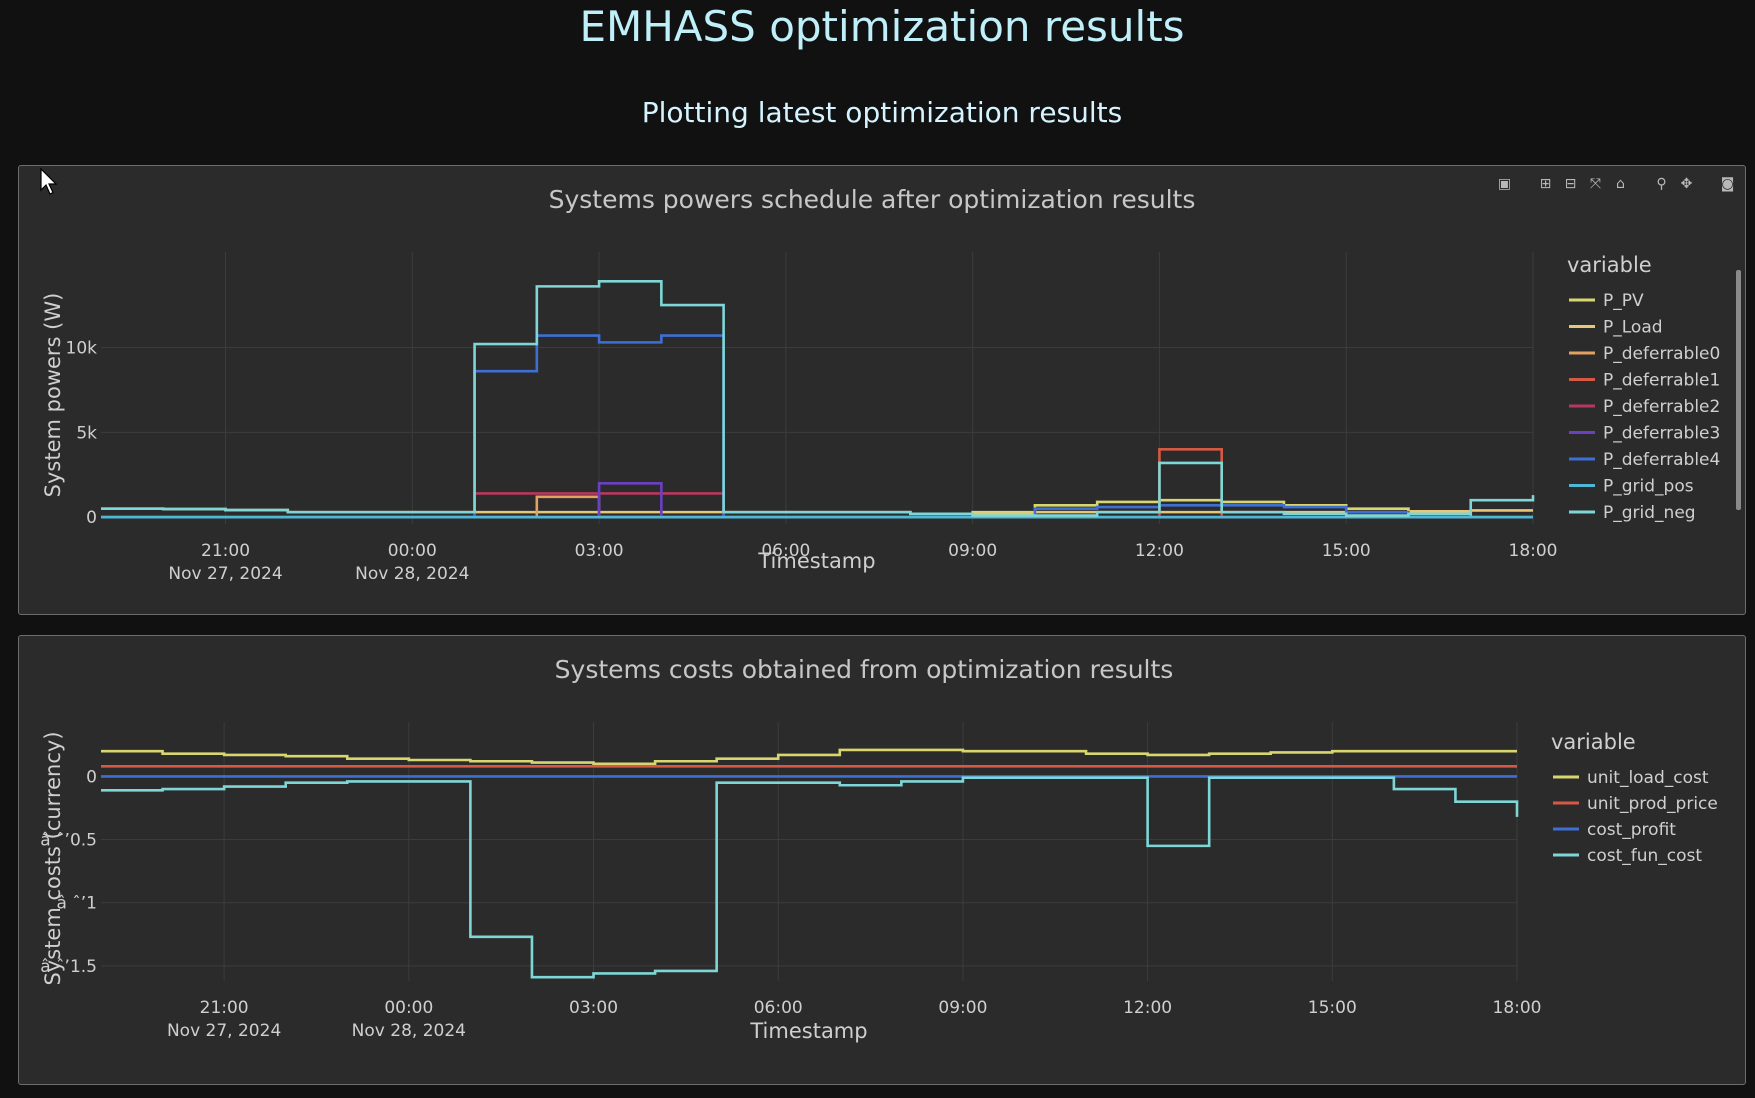 The image size is (1755, 1098). What do you see at coordinates (1648, 487) in the screenshot?
I see `legend-item-P_grid_pos: P_grid_pos` at bounding box center [1648, 487].